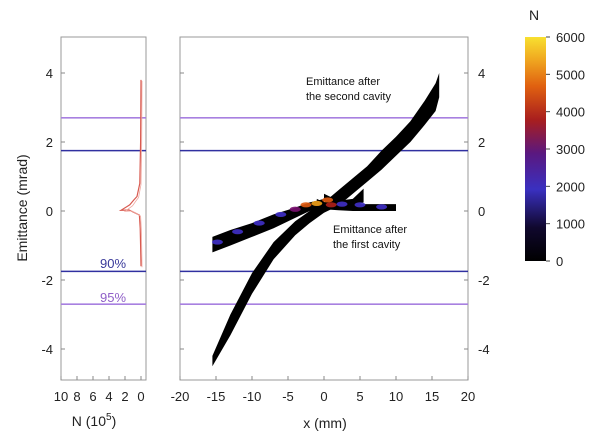 The image size is (598, 439). Describe the element at coordinates (133, 174) in the screenshot. I see `distribution-curve-inner` at that location.